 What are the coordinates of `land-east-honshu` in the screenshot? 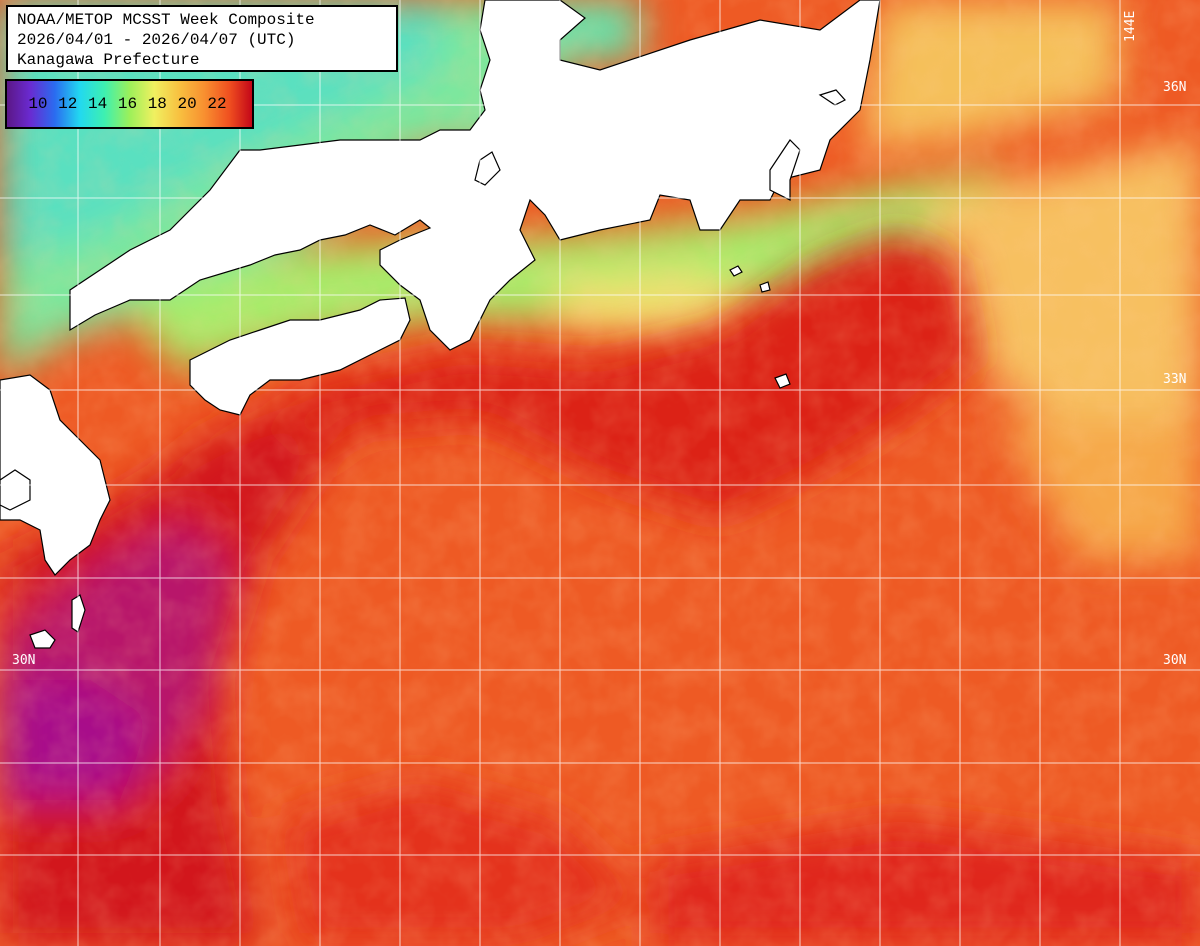 It's located at (785, 170).